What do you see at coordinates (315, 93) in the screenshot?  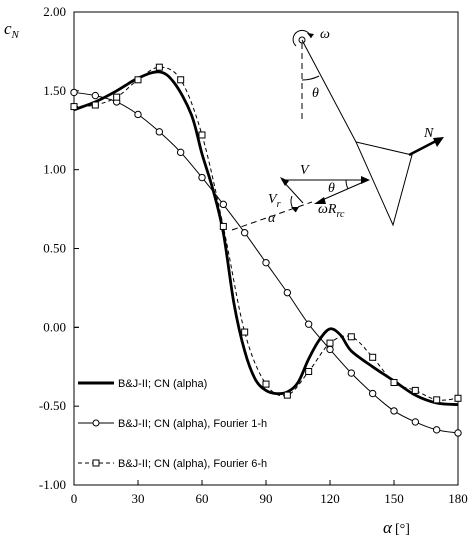 I see `theta-top-label: θ` at bounding box center [315, 93].